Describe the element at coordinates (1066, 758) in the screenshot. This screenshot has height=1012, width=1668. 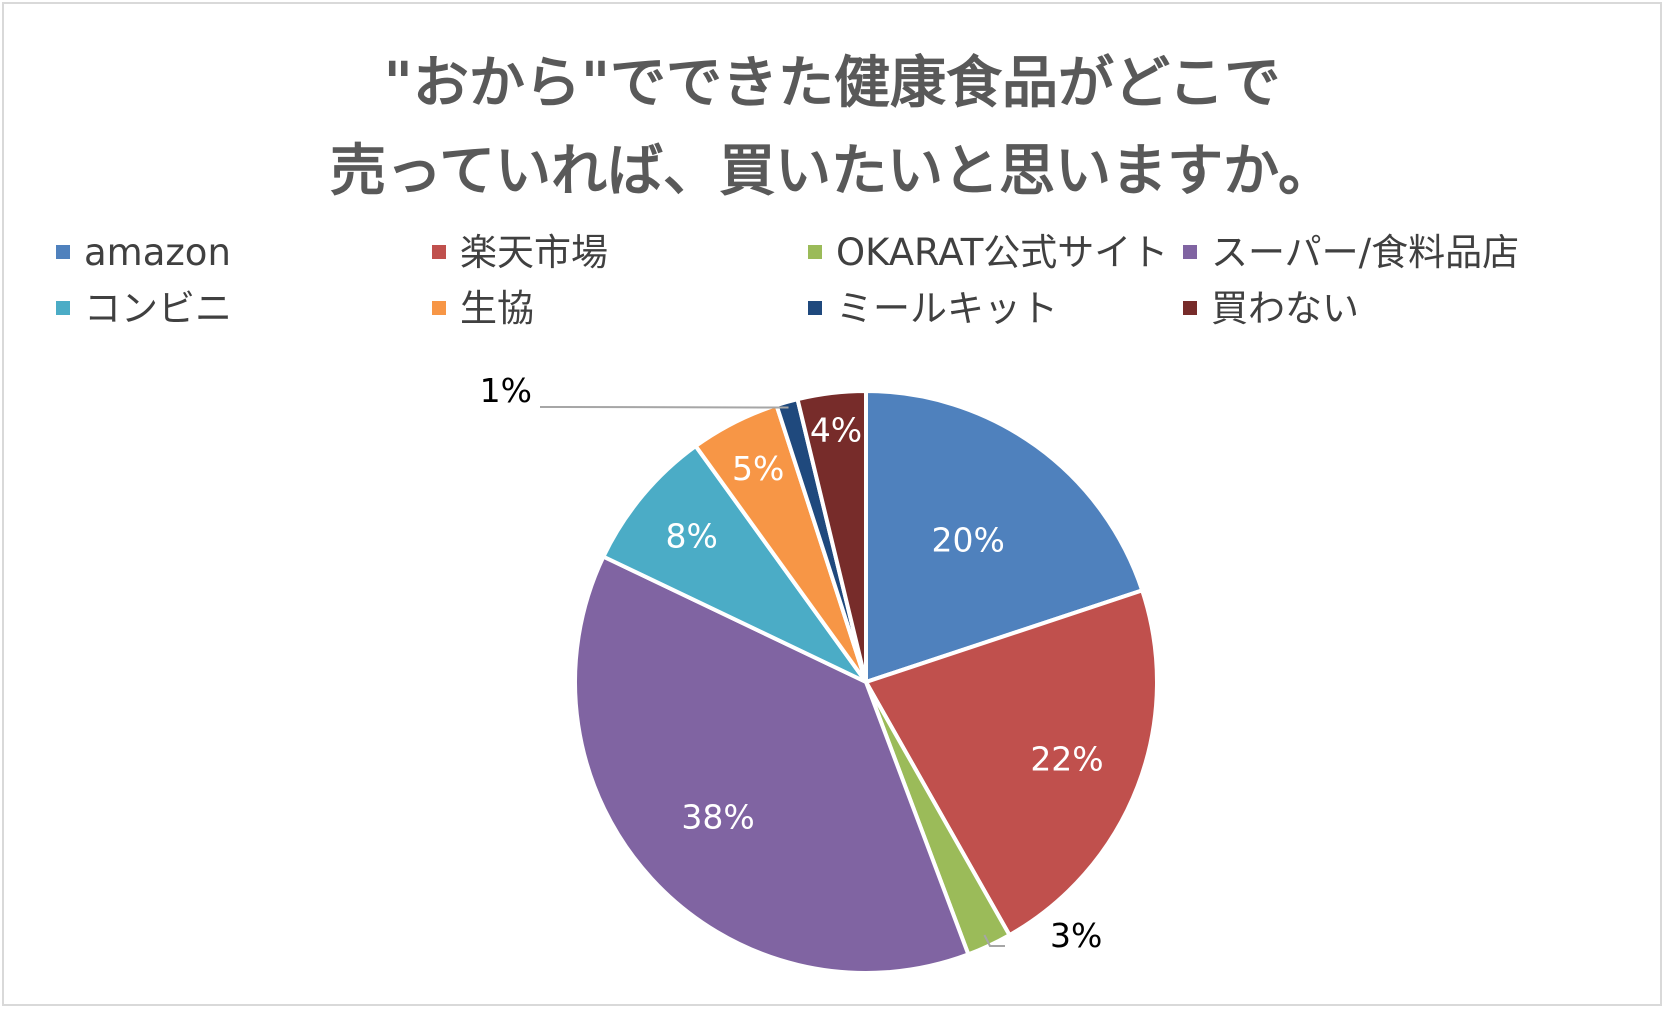
I see `data-label: 22%` at that location.